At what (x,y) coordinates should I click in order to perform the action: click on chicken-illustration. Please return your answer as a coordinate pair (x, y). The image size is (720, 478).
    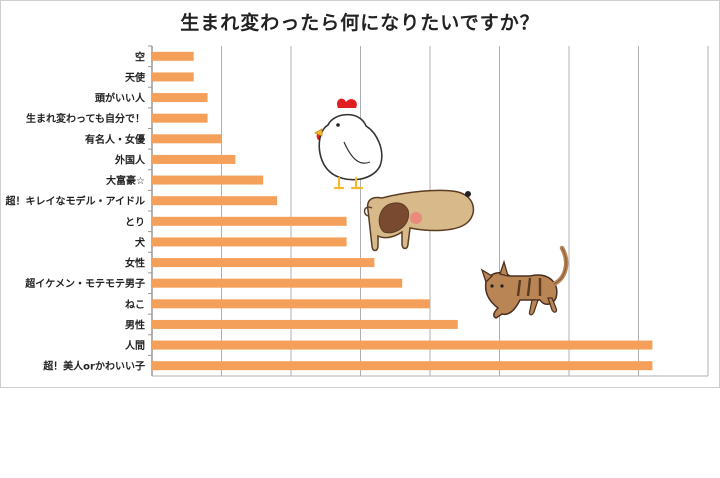
    Looking at the image, I should click on (348, 144).